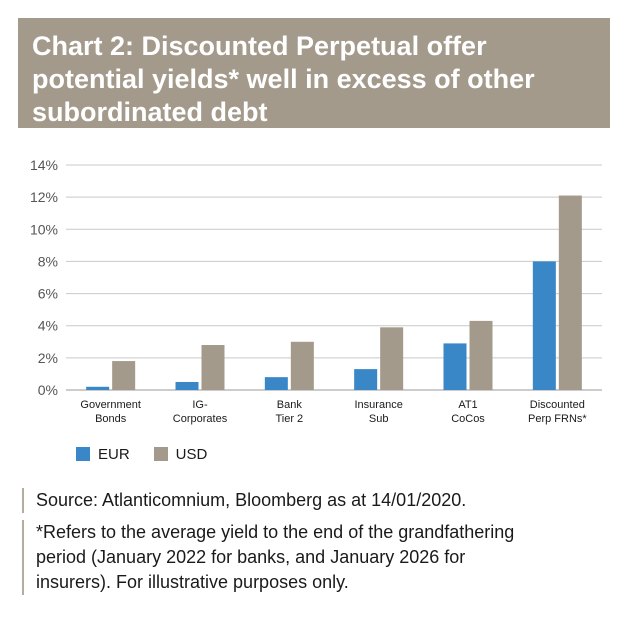 Image resolution: width=630 pixels, height=620 pixels. I want to click on legend-item-eur: EUR, so click(103, 454).